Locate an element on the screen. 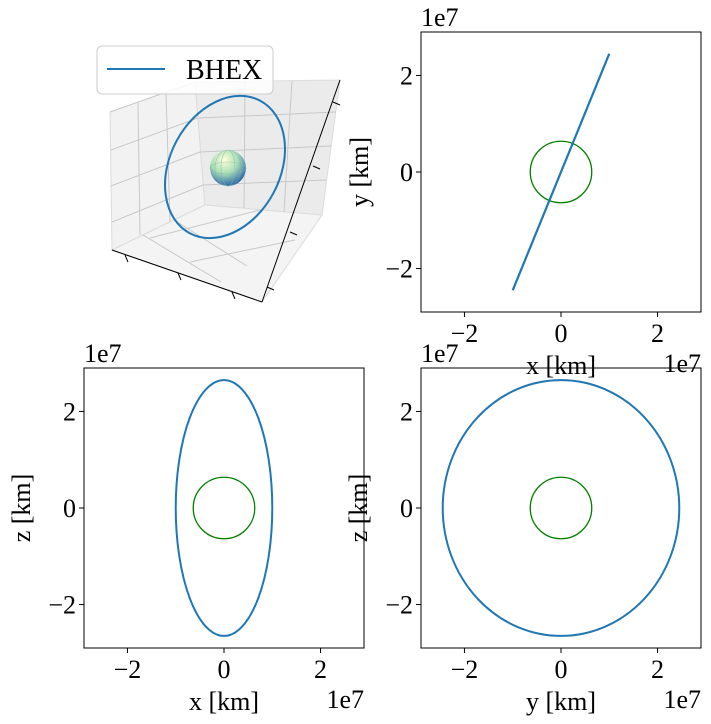  grid-left-3d is located at coordinates (156, 158).